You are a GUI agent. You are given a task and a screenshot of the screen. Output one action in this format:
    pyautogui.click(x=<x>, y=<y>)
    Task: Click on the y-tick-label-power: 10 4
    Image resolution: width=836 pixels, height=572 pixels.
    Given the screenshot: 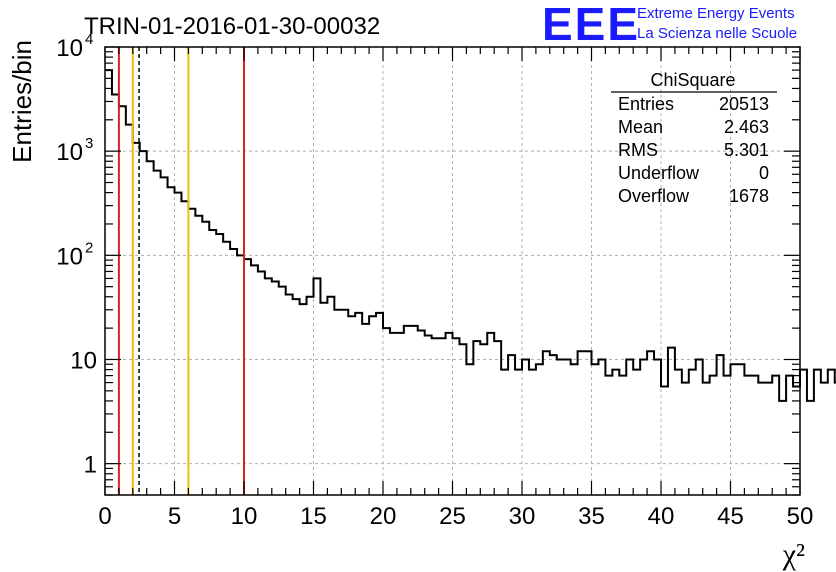 What is the action you would take?
    pyautogui.click(x=74, y=46)
    